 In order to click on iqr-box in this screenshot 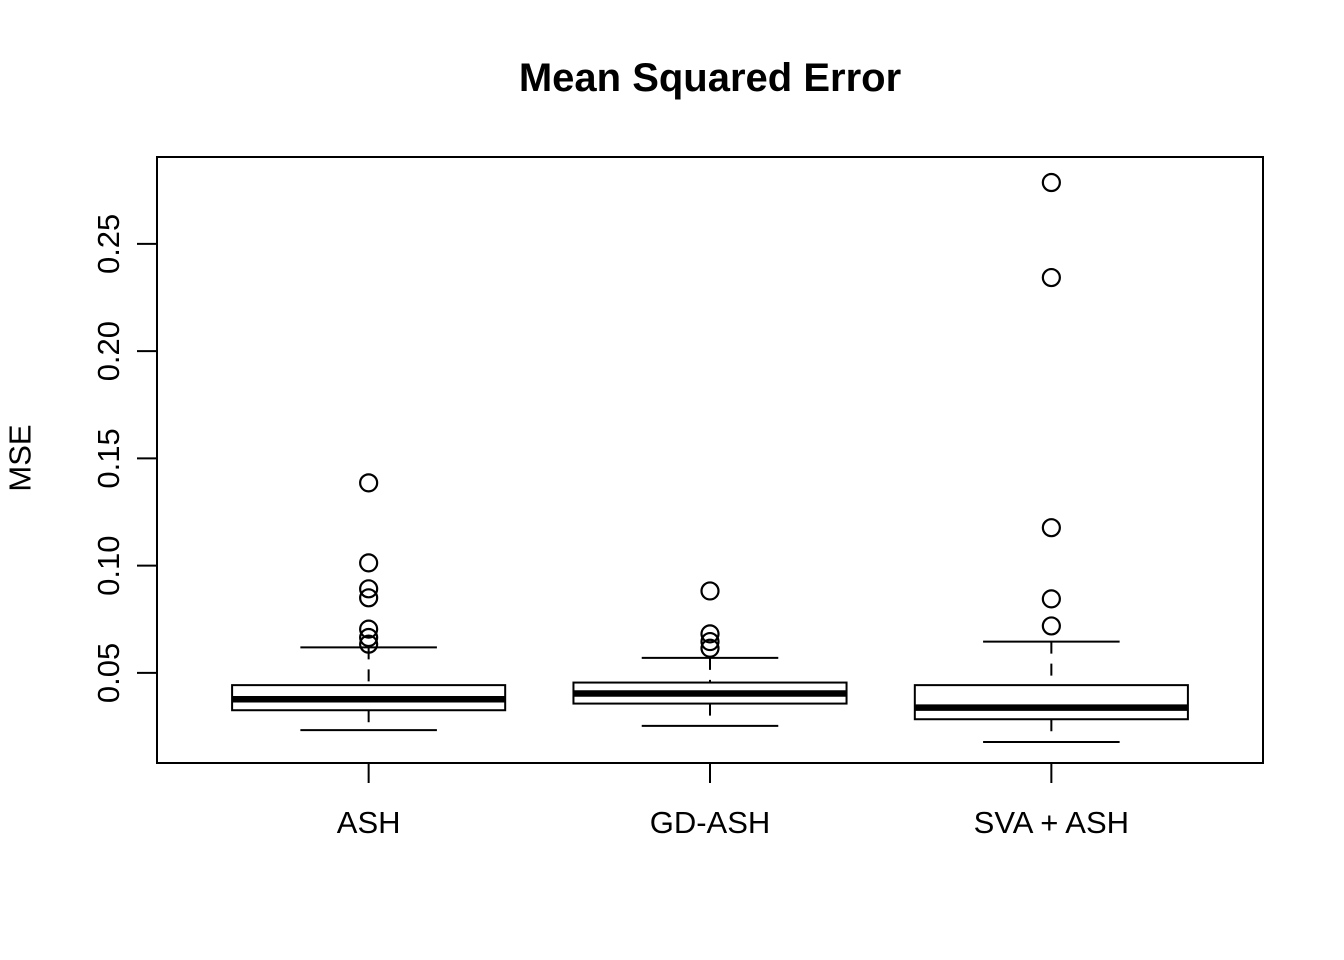, I will do `click(1051, 702)`.